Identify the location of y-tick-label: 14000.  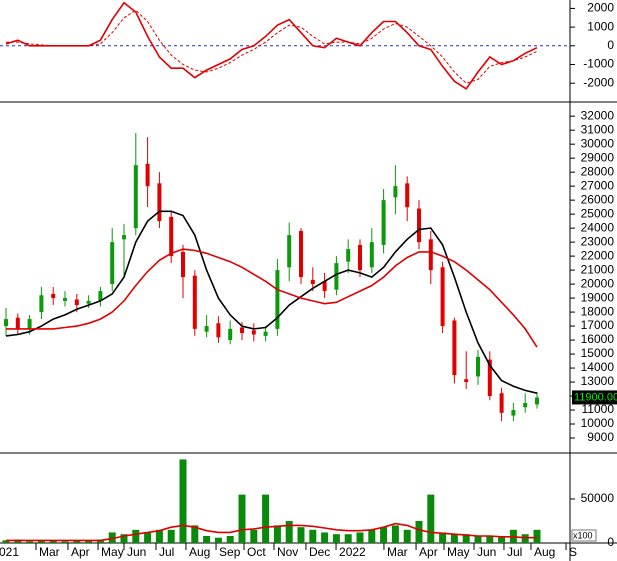
(598, 367).